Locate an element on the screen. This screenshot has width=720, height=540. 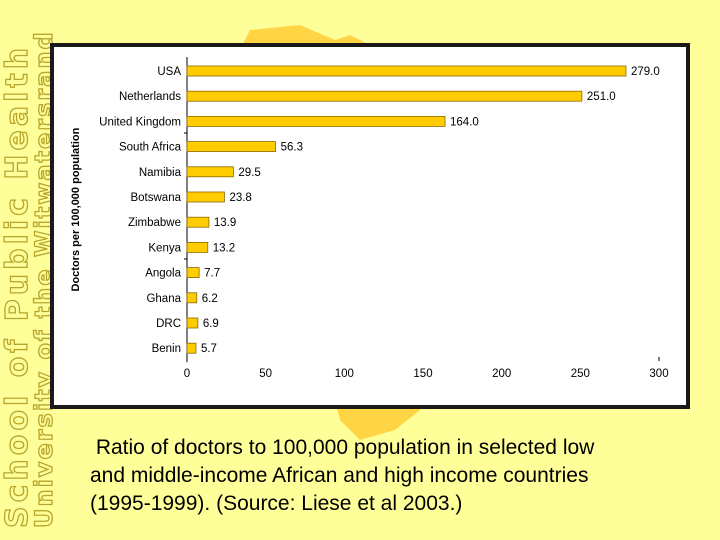
value-label: 5.7 is located at coordinates (209, 349).